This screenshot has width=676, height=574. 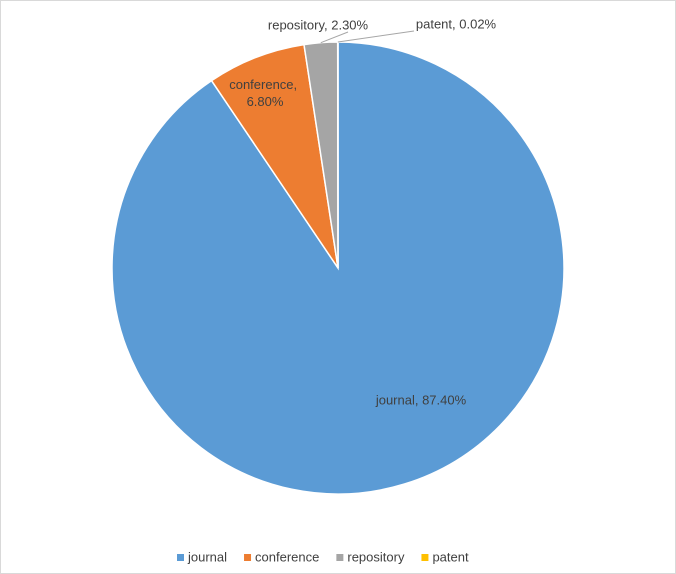 What do you see at coordinates (421, 399) in the screenshot?
I see `data-label: journal, 87.40%` at bounding box center [421, 399].